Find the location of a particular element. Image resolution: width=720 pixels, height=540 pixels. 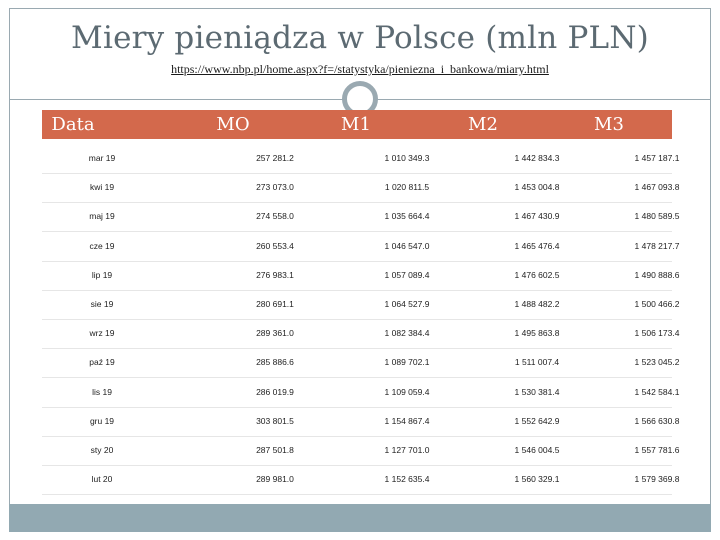

table-header: Data MO M1 M2 M3 is located at coordinates (357, 124).